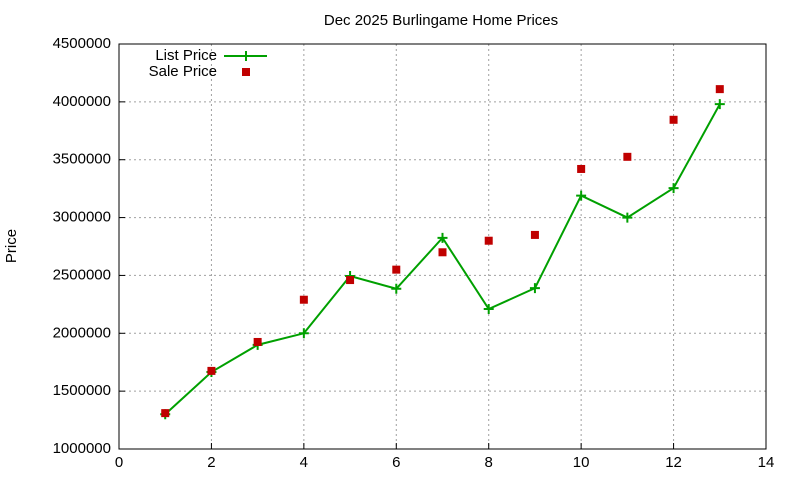 Image resolution: width=800 pixels, height=480 pixels. Describe the element at coordinates (82, 43) in the screenshot. I see `y-tick-label: 4500000` at that location.